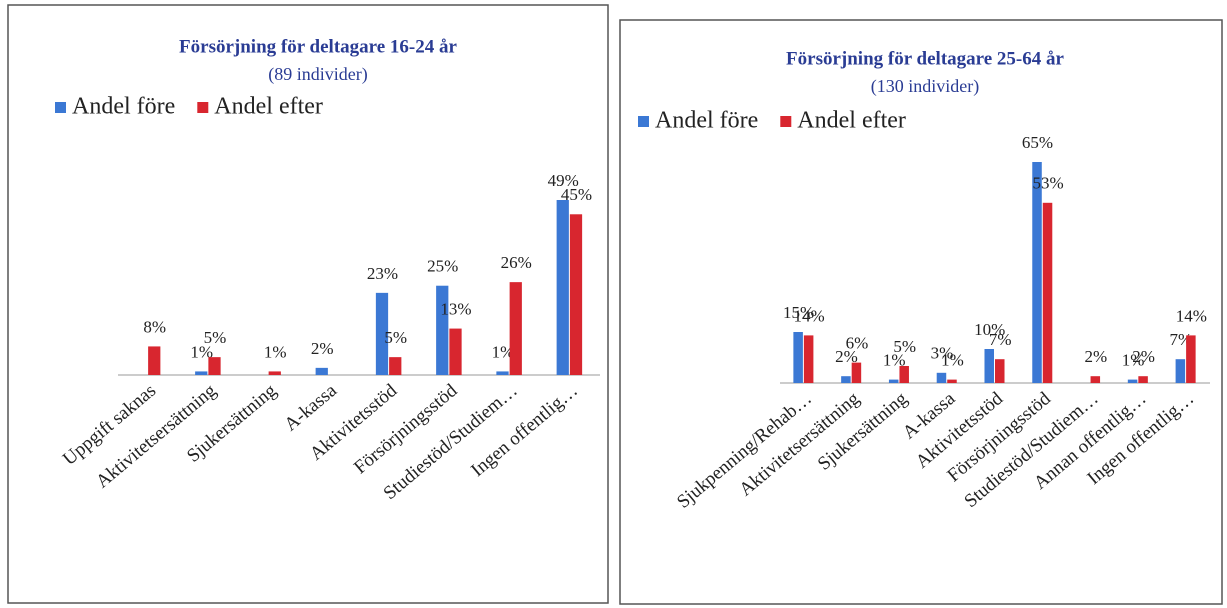 The height and width of the screenshot is (608, 1227). What do you see at coordinates (1047, 183) in the screenshot?
I see `data-label: 53%` at bounding box center [1047, 183].